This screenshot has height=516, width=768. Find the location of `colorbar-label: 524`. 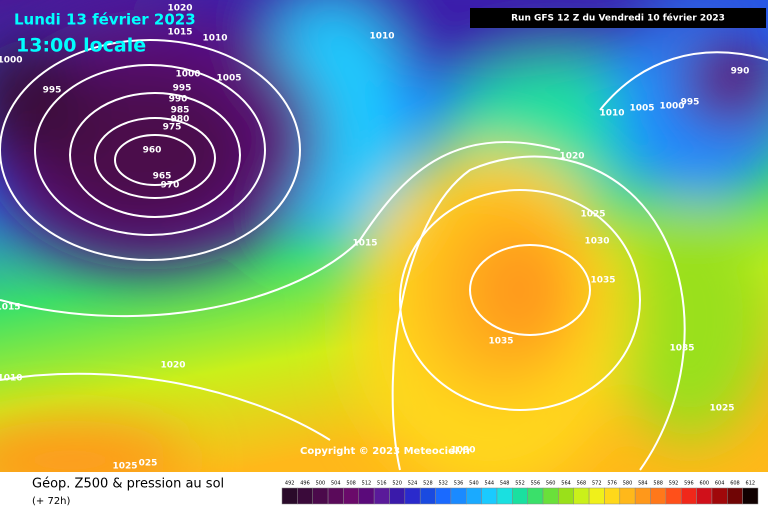

colorbar-label: 524 is located at coordinates (413, 484).